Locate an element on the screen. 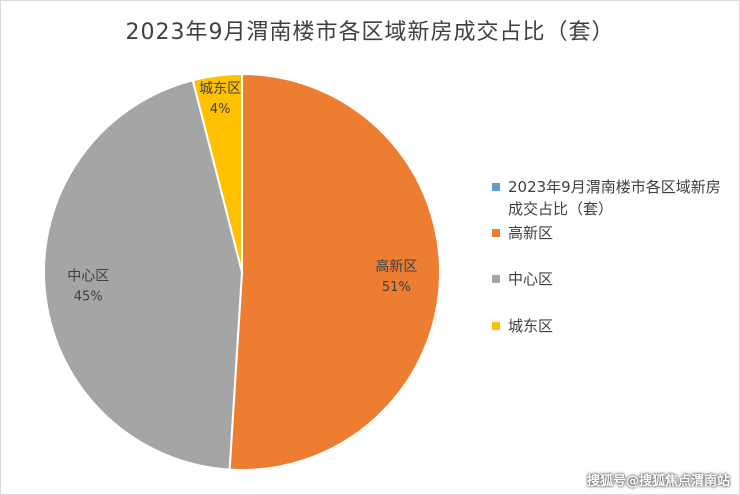 This screenshot has height=495, width=740. legend-label-gaoxin: 高新区 is located at coordinates (531, 233).